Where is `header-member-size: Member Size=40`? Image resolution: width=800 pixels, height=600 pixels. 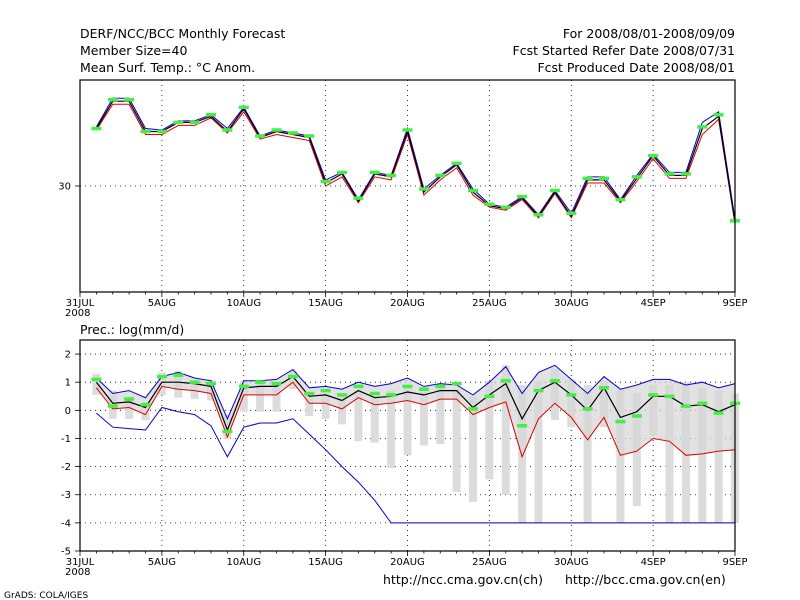
header-member-size: Member Size=40 is located at coordinates (133, 50).